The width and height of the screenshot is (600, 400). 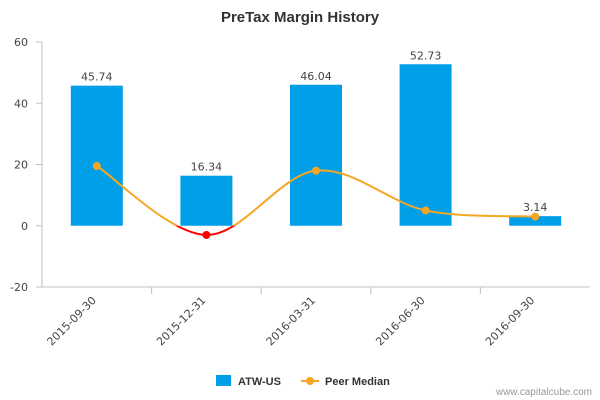 I want to click on chart-title: PreTax Margin History, so click(x=300, y=17).